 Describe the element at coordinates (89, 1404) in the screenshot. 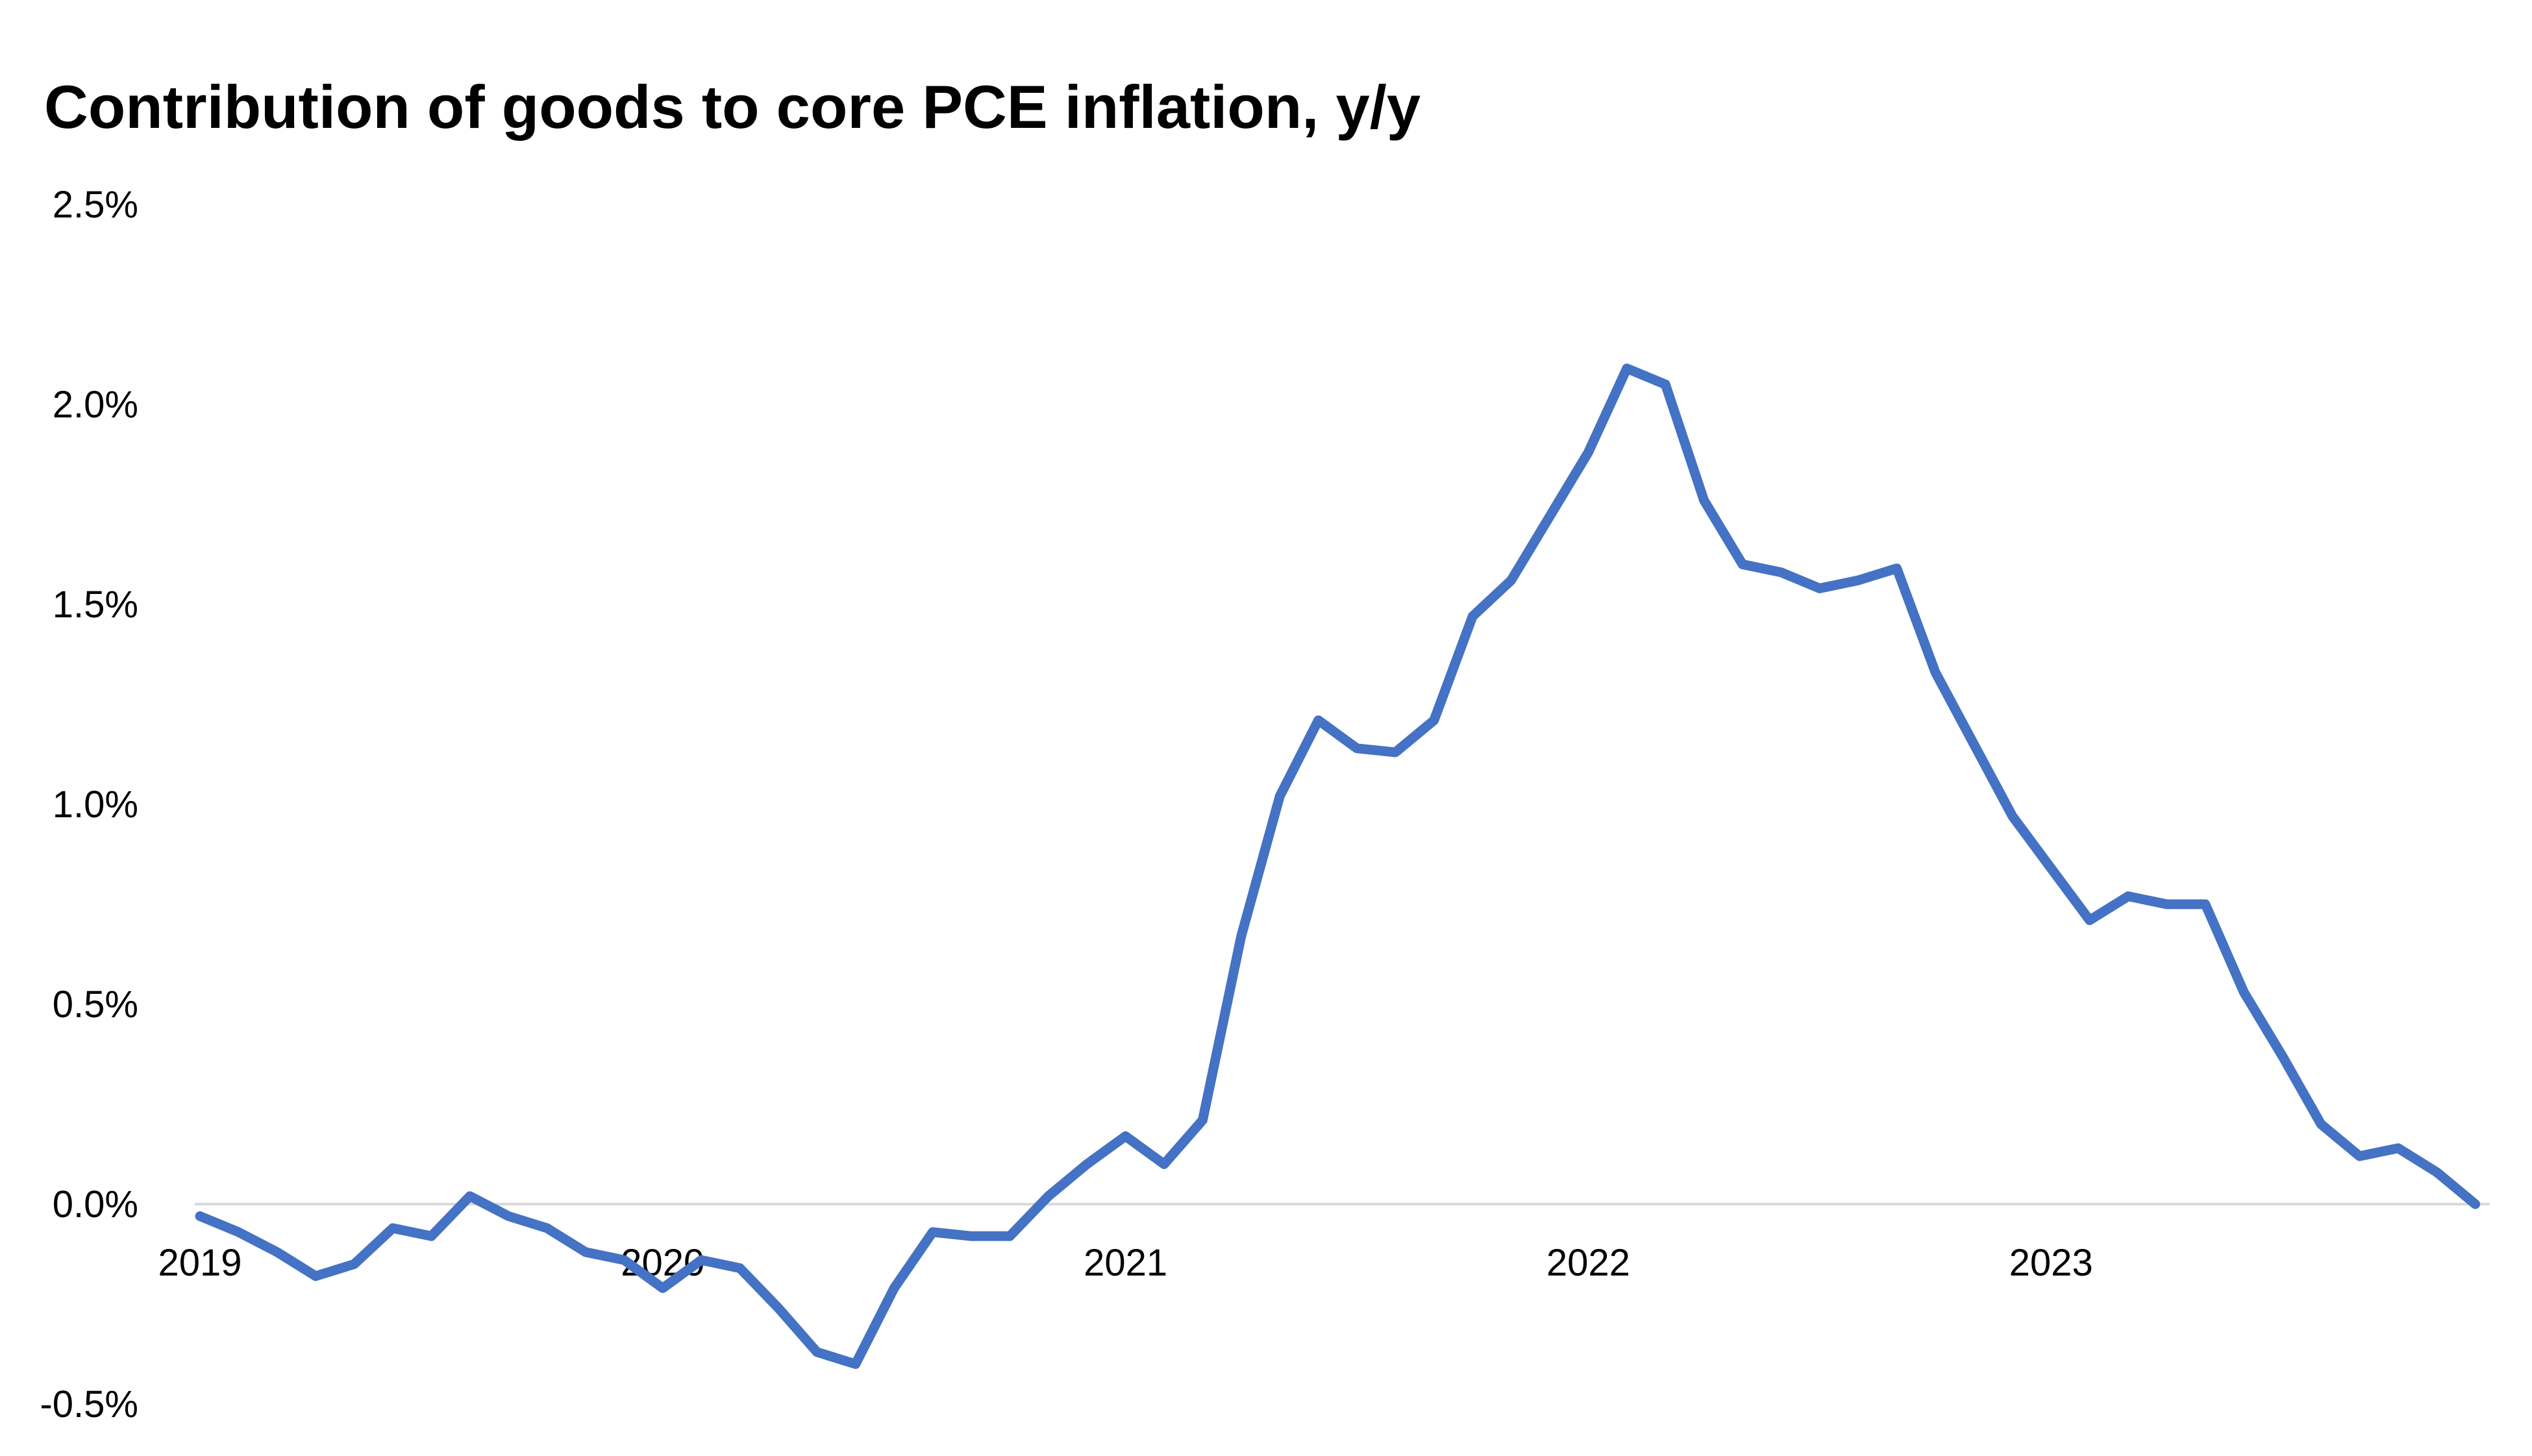

I see `y-tick-label: -0.5%` at that location.